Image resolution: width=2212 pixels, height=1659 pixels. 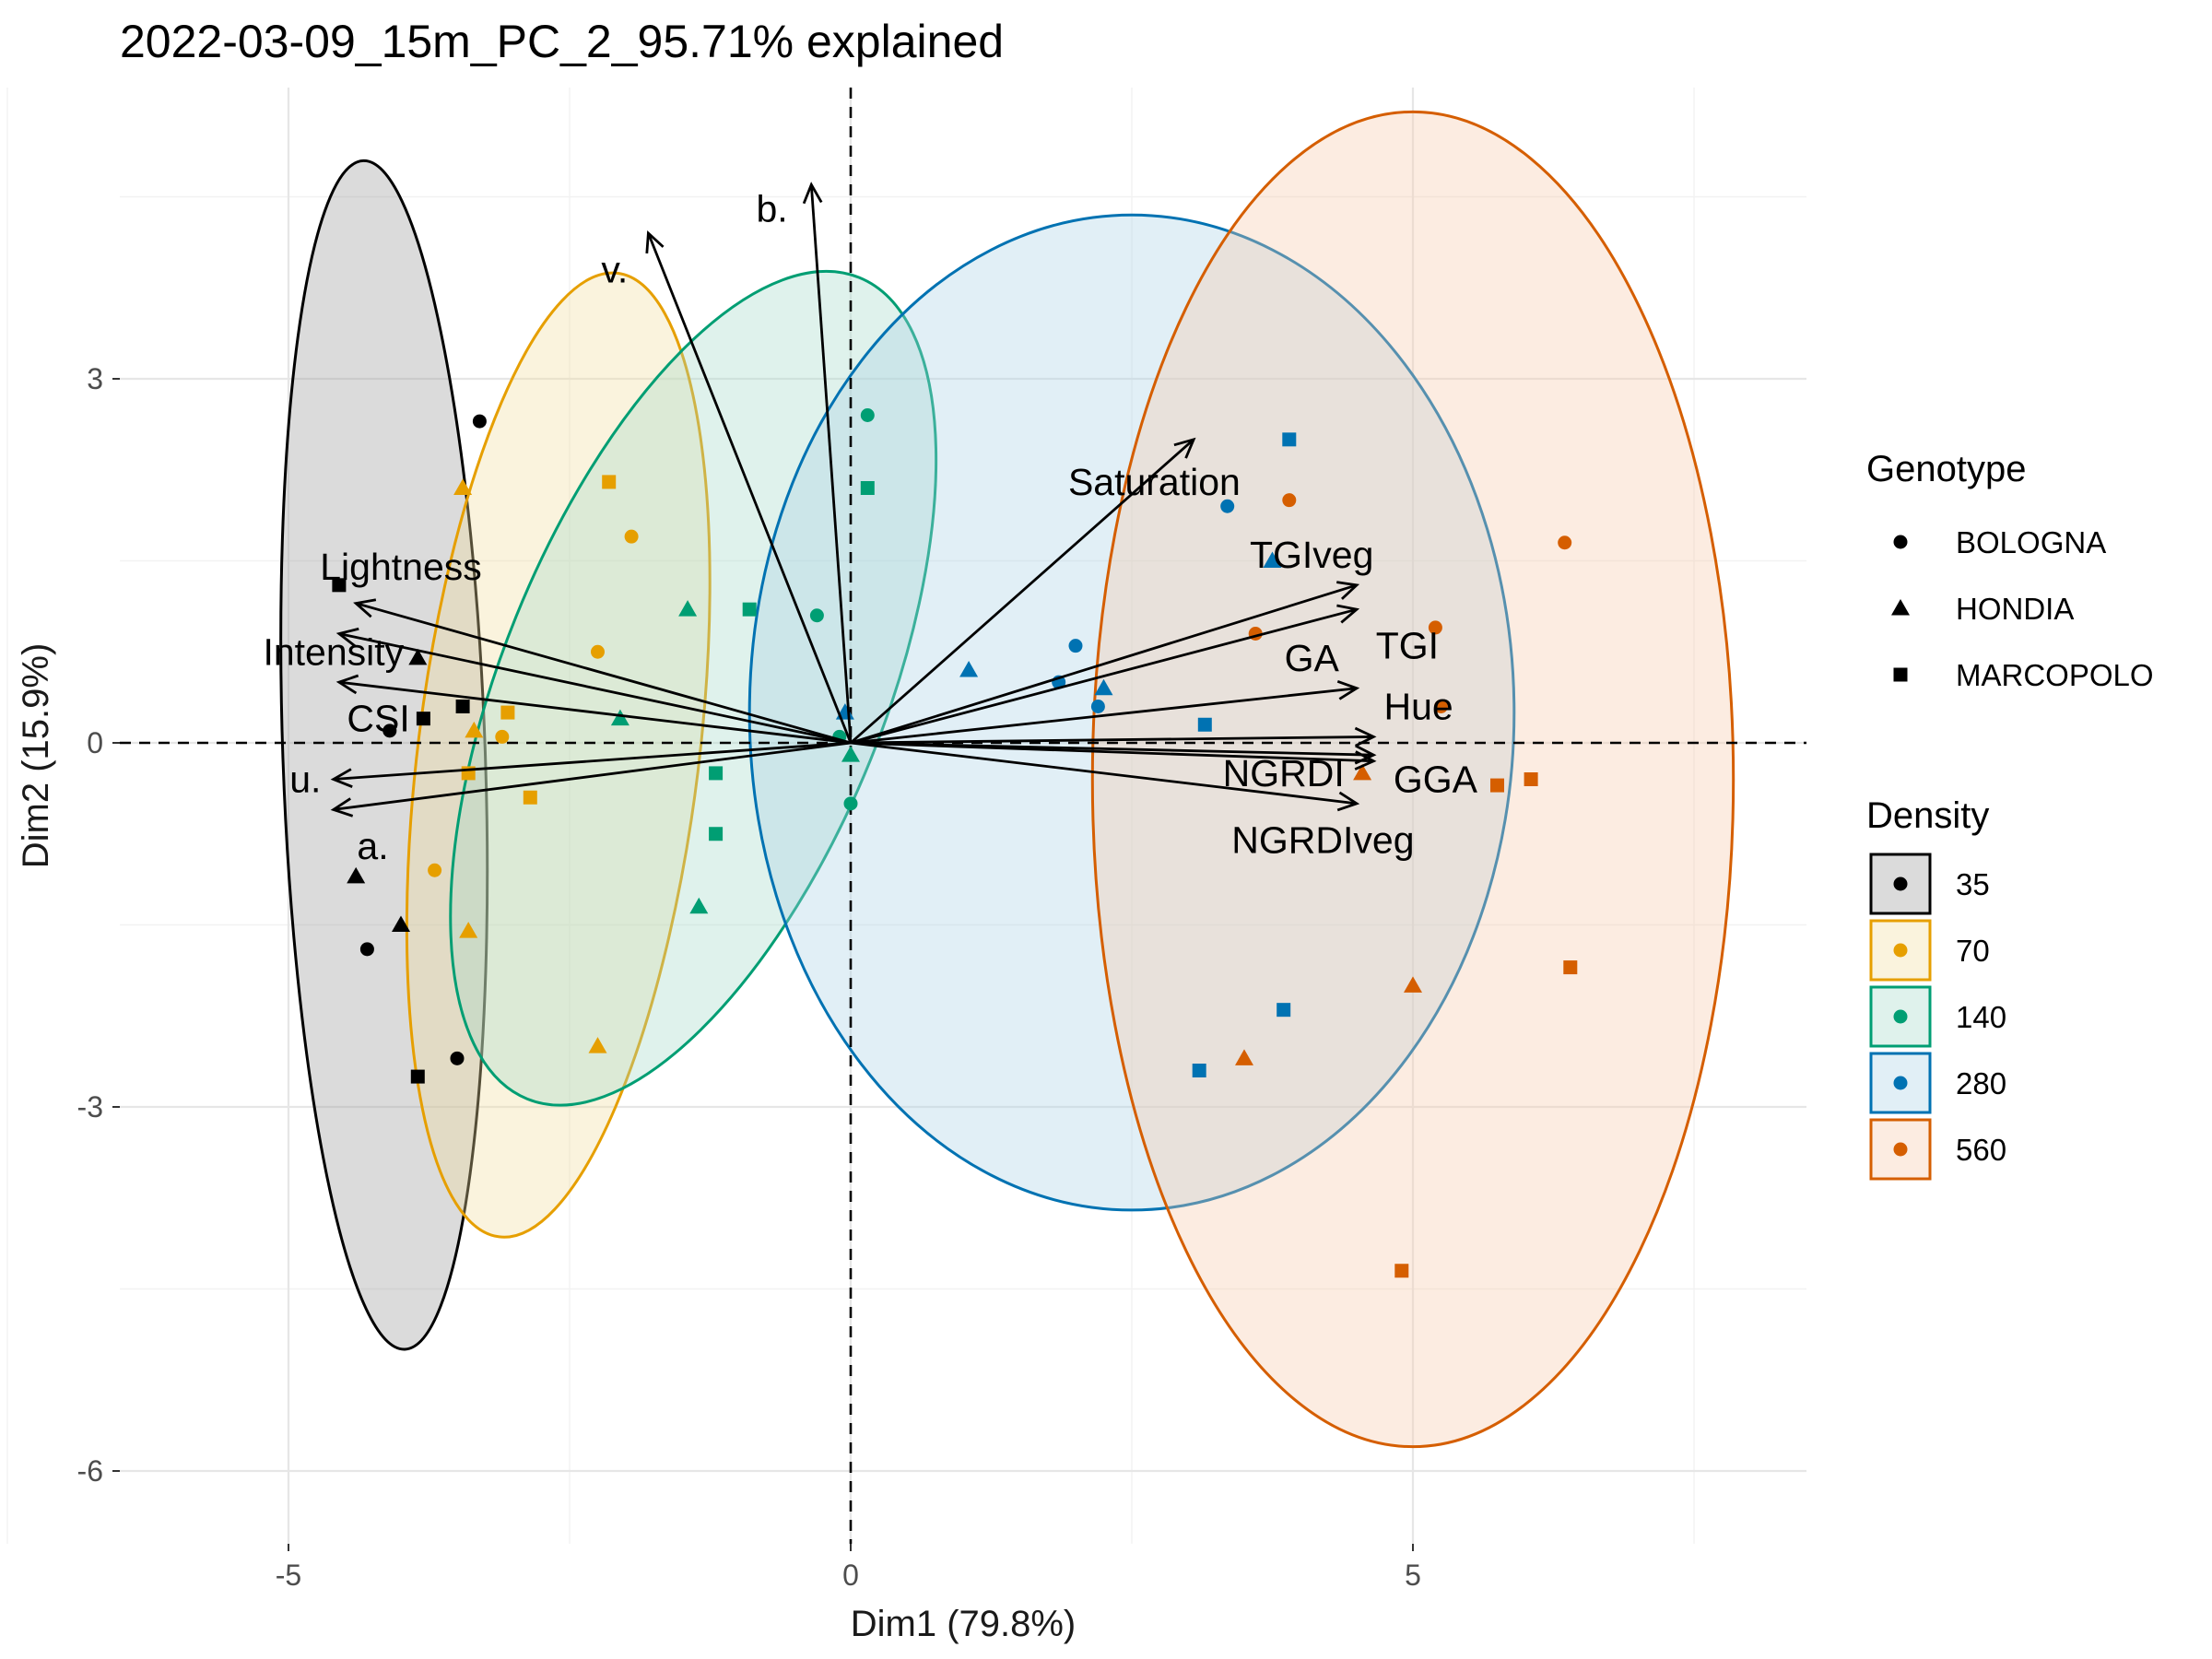 What do you see at coordinates (1312, 658) in the screenshot?
I see `variable-label: GA` at bounding box center [1312, 658].